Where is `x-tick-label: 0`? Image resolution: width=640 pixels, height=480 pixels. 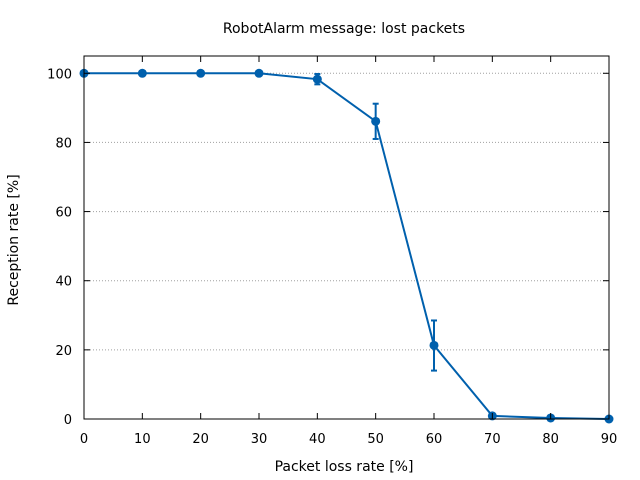 x-tick-label: 0 is located at coordinates (84, 439).